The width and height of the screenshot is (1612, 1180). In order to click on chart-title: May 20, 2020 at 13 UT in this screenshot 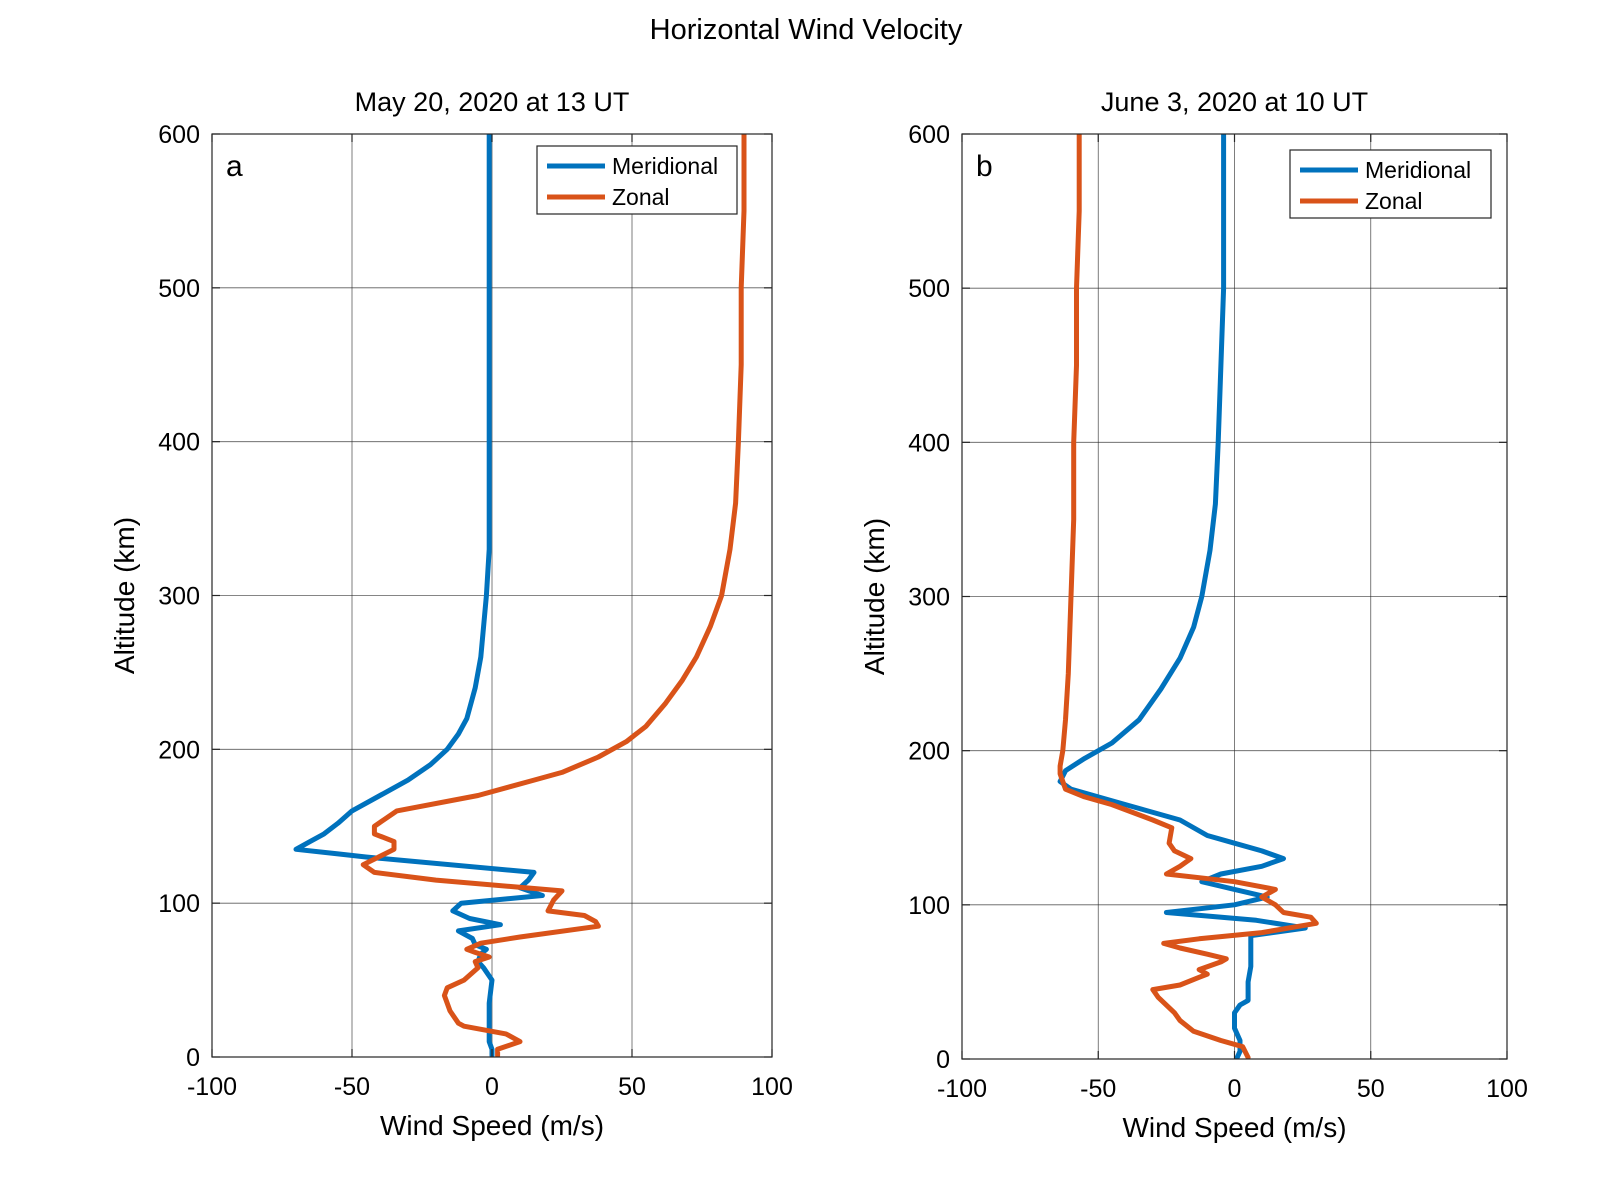, I will do `click(492, 102)`.